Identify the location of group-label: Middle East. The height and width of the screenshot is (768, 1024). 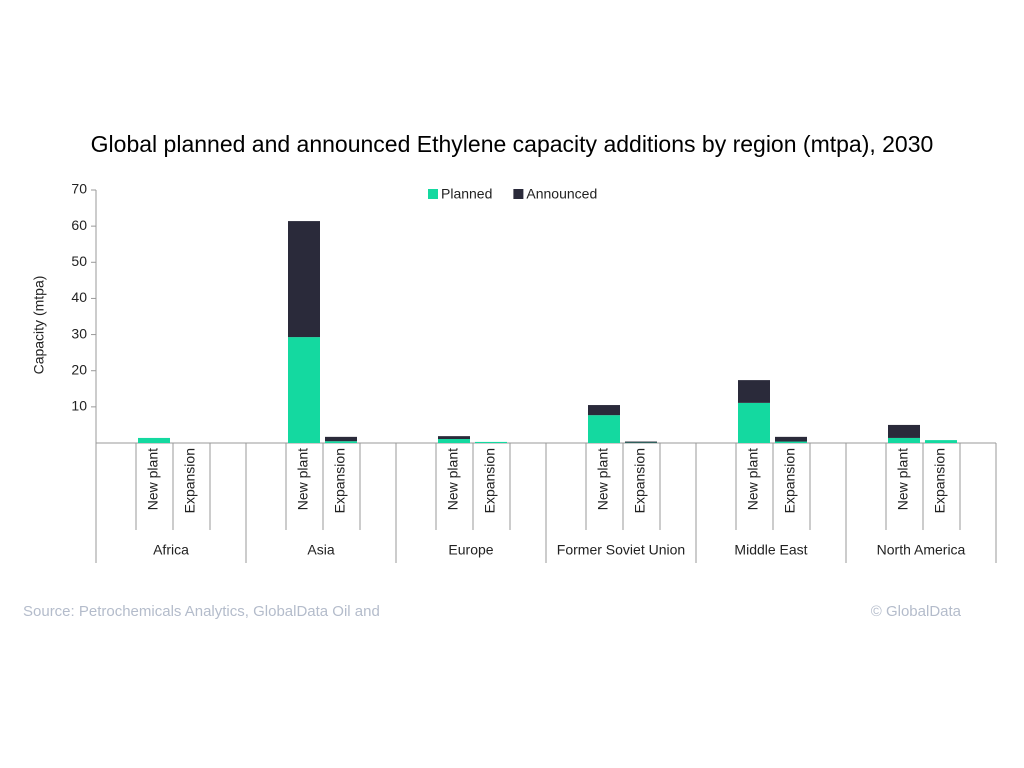
(770, 550).